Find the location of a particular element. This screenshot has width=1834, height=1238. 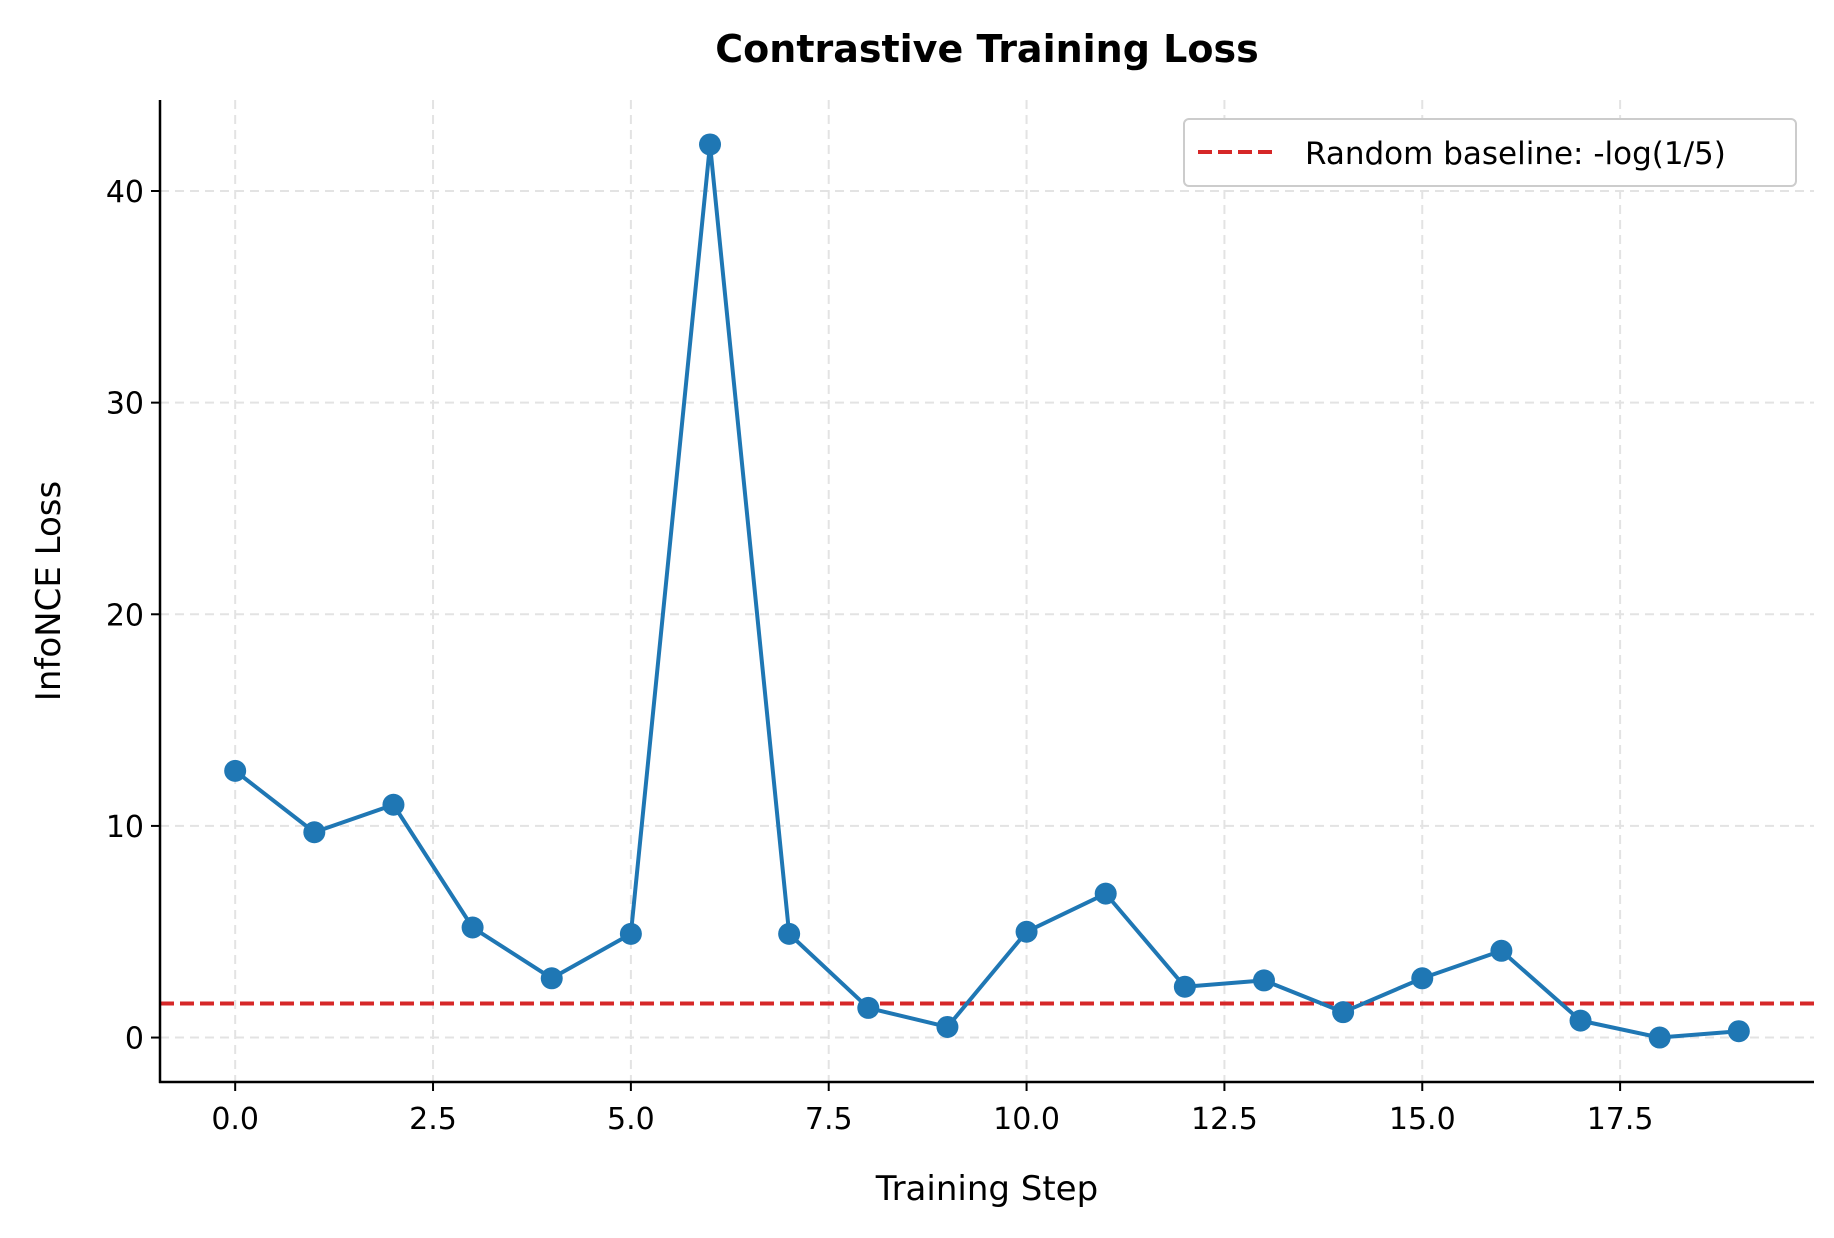

x-tick-label: 2.5 is located at coordinates (433, 1119).